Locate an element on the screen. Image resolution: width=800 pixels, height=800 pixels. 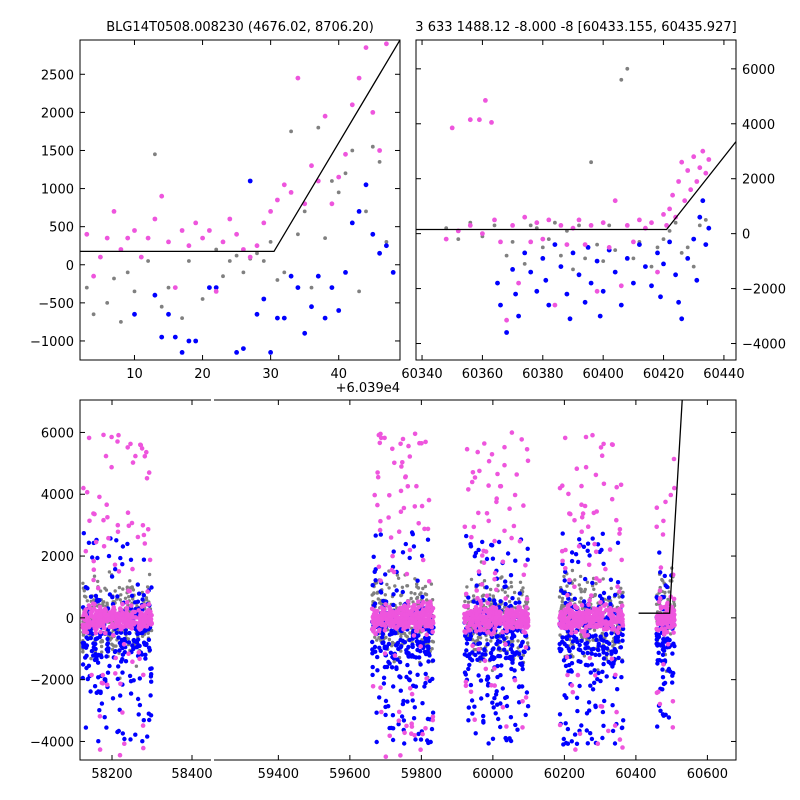
x-tick-label: 20 is located at coordinates (202, 374).